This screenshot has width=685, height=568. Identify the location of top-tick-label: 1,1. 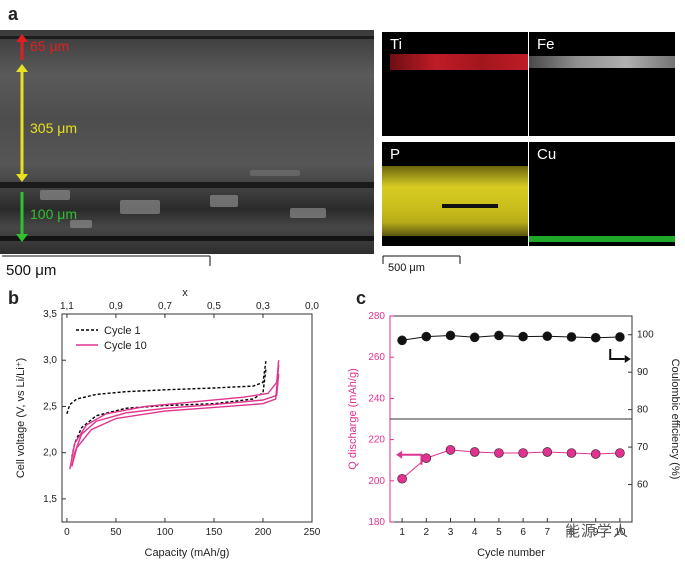
(67, 306).